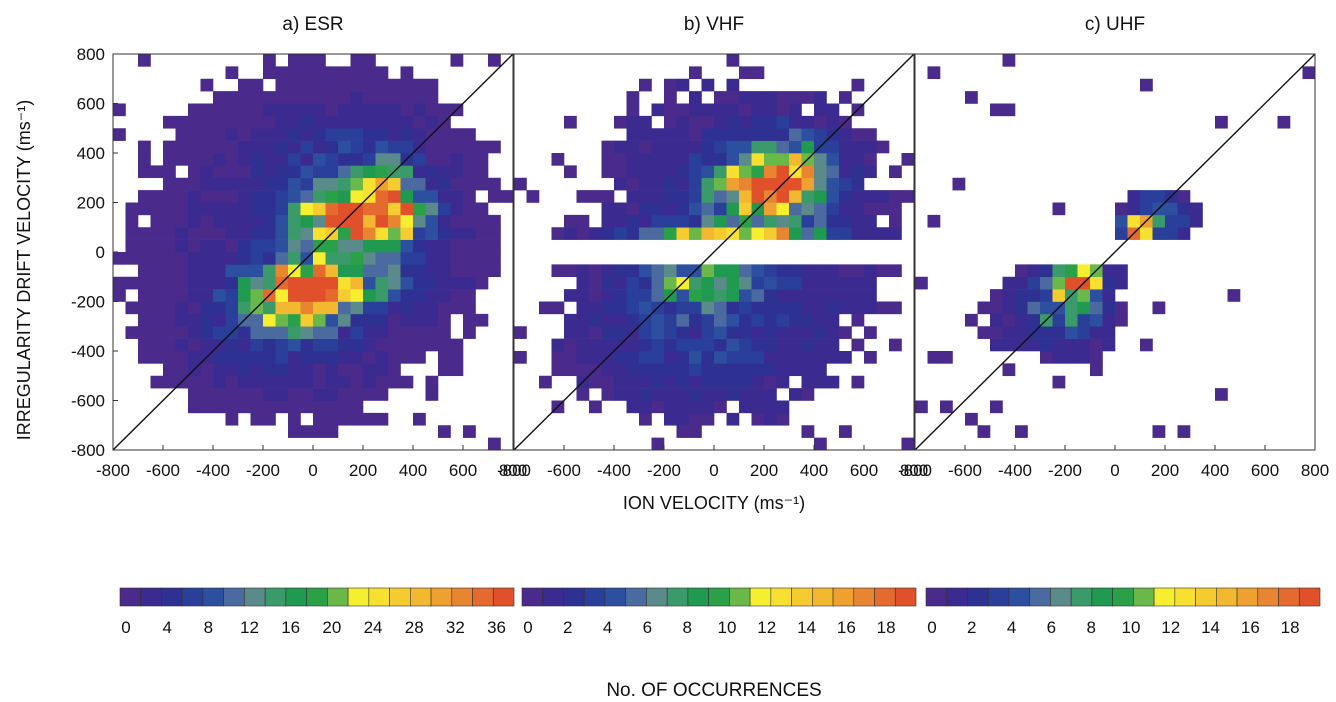 This screenshot has width=1336, height=702. I want to click on colorbar-tick-label: 2, so click(567, 627).